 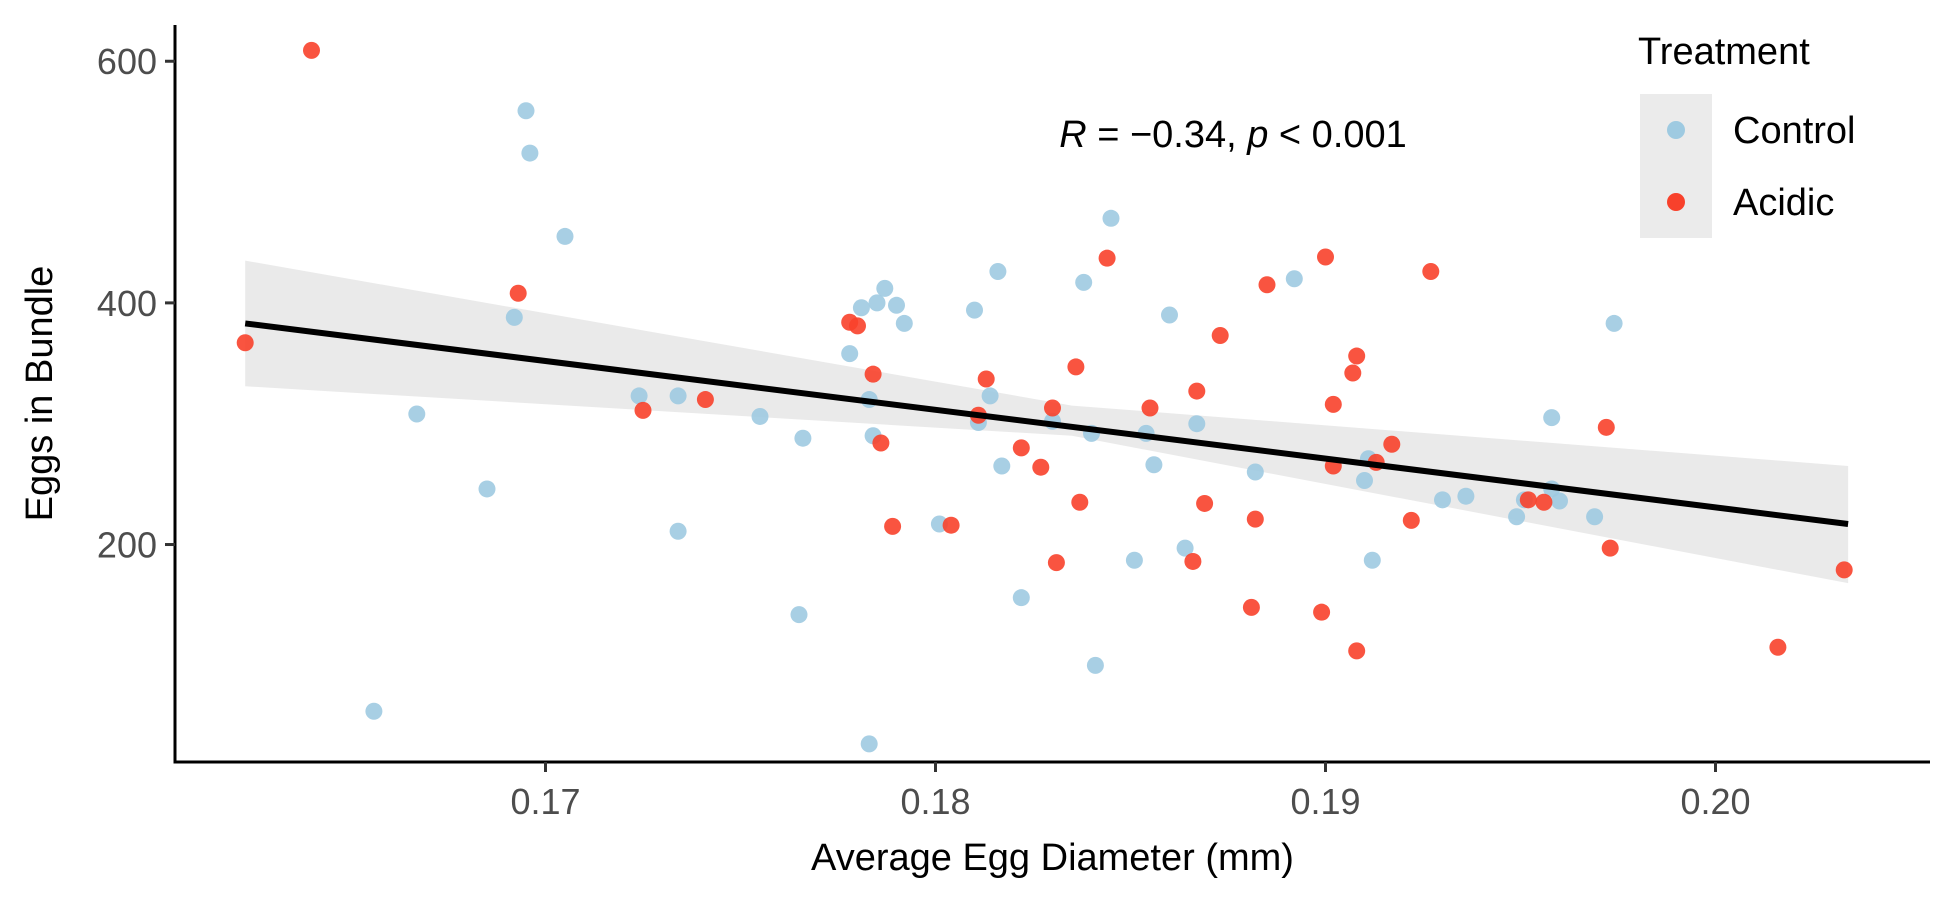 I want to click on y-axis-title: Eggs in Bundle, so click(x=40, y=394).